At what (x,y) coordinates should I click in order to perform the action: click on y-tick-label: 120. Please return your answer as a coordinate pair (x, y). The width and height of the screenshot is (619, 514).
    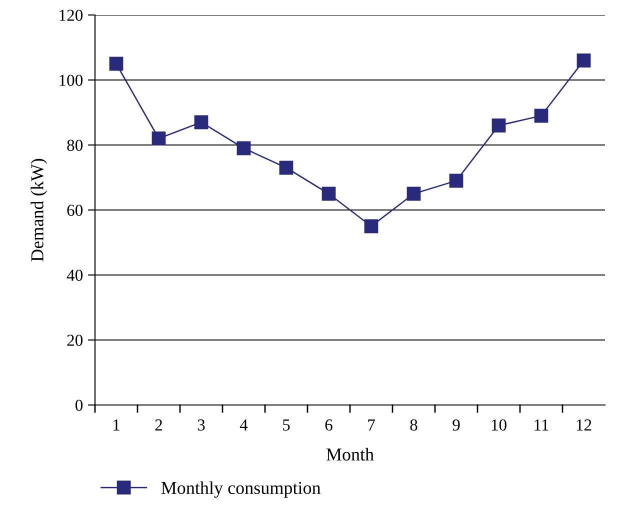
    Looking at the image, I should click on (71, 15).